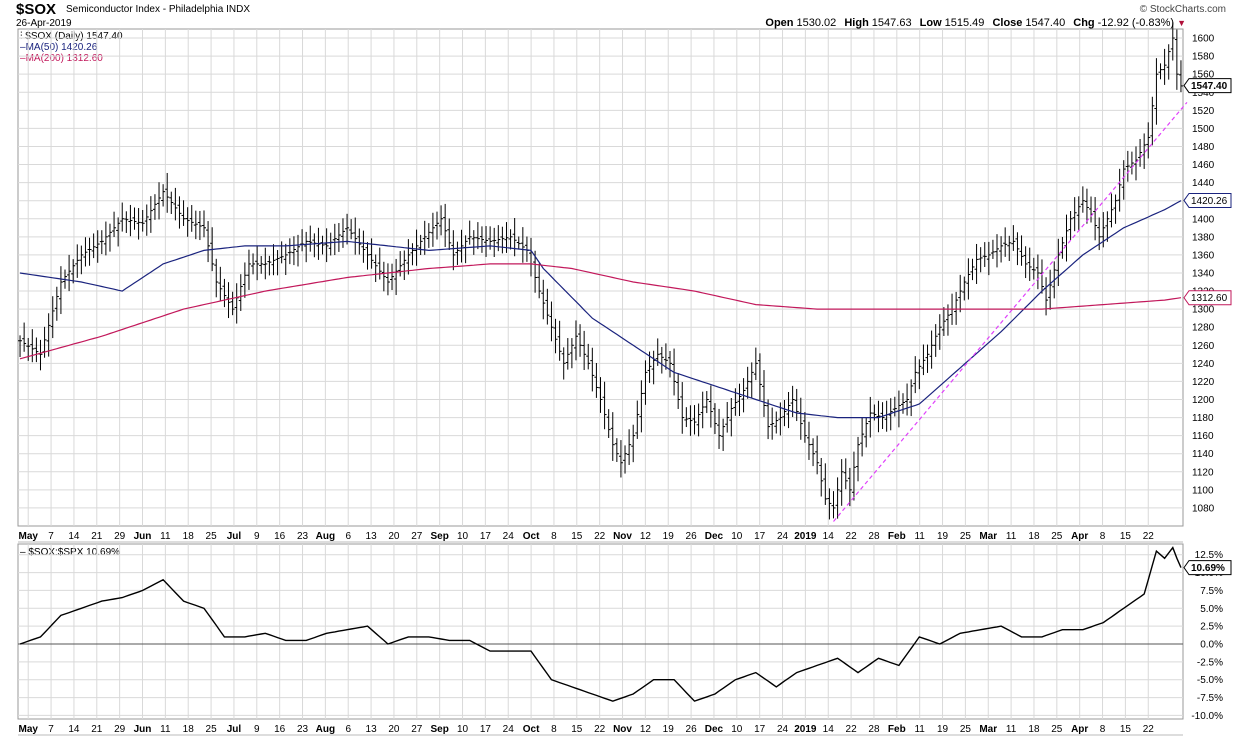  What do you see at coordinates (1203, 273) in the screenshot?
I see `main-y-tick-label: 1340` at bounding box center [1203, 273].